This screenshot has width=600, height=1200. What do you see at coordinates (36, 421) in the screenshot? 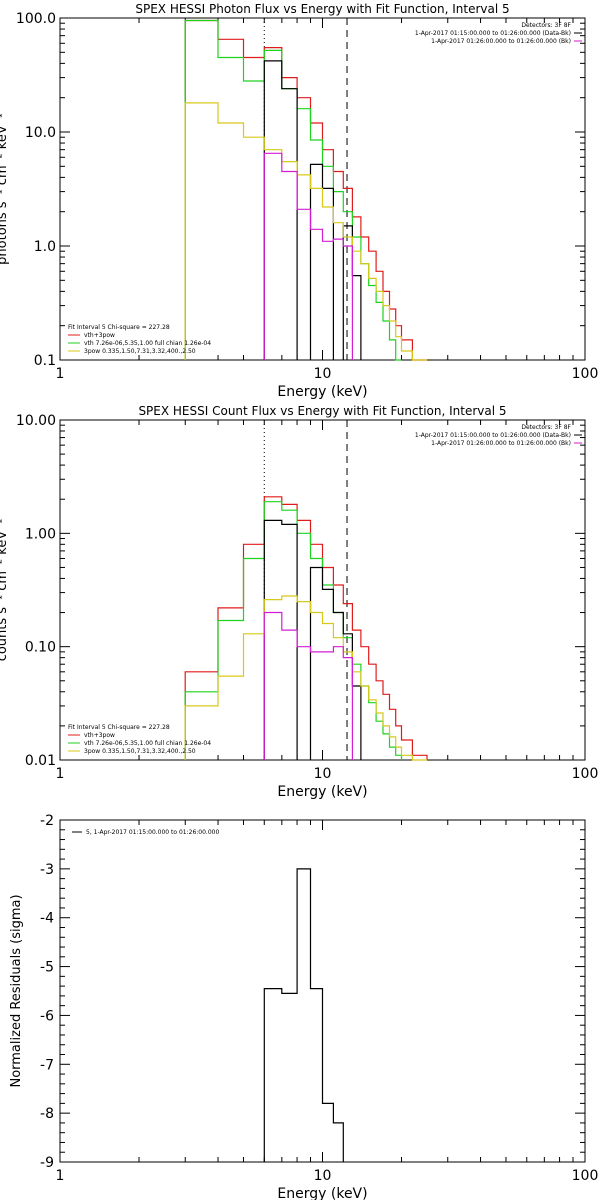
I see `y-tick-label: 10.00` at bounding box center [36, 421].